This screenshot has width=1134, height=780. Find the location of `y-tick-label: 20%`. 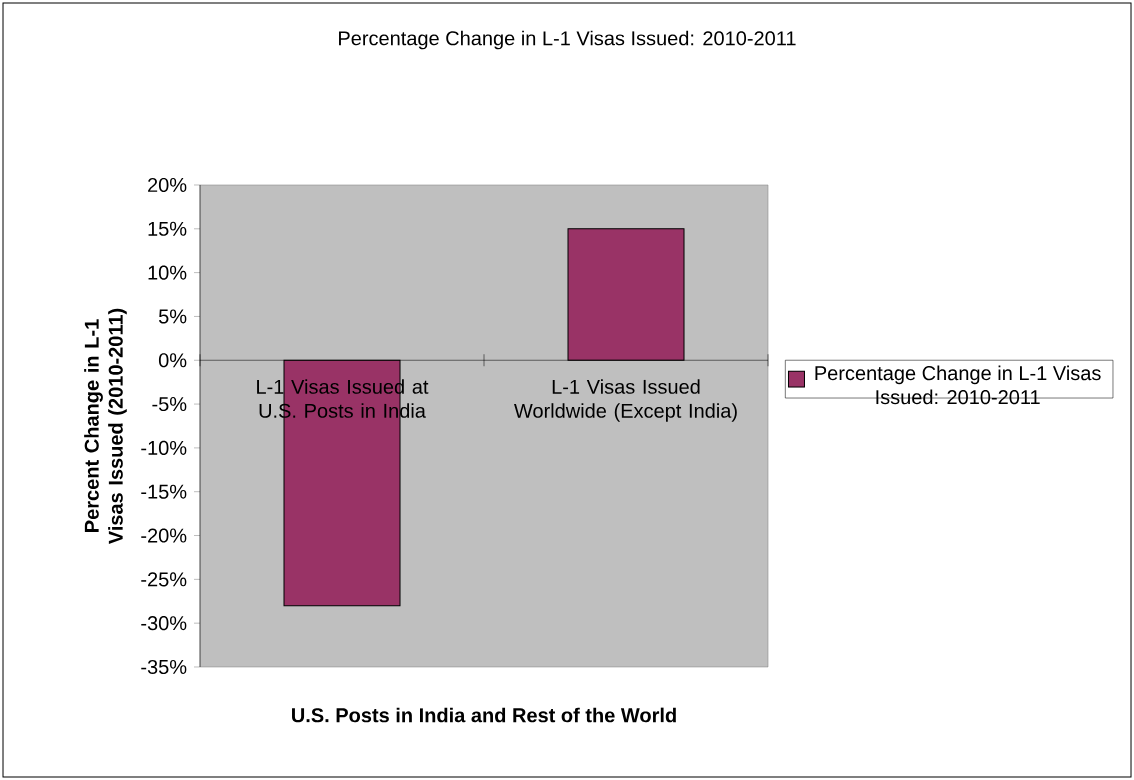

y-tick-label: 20% is located at coordinates (167, 185).